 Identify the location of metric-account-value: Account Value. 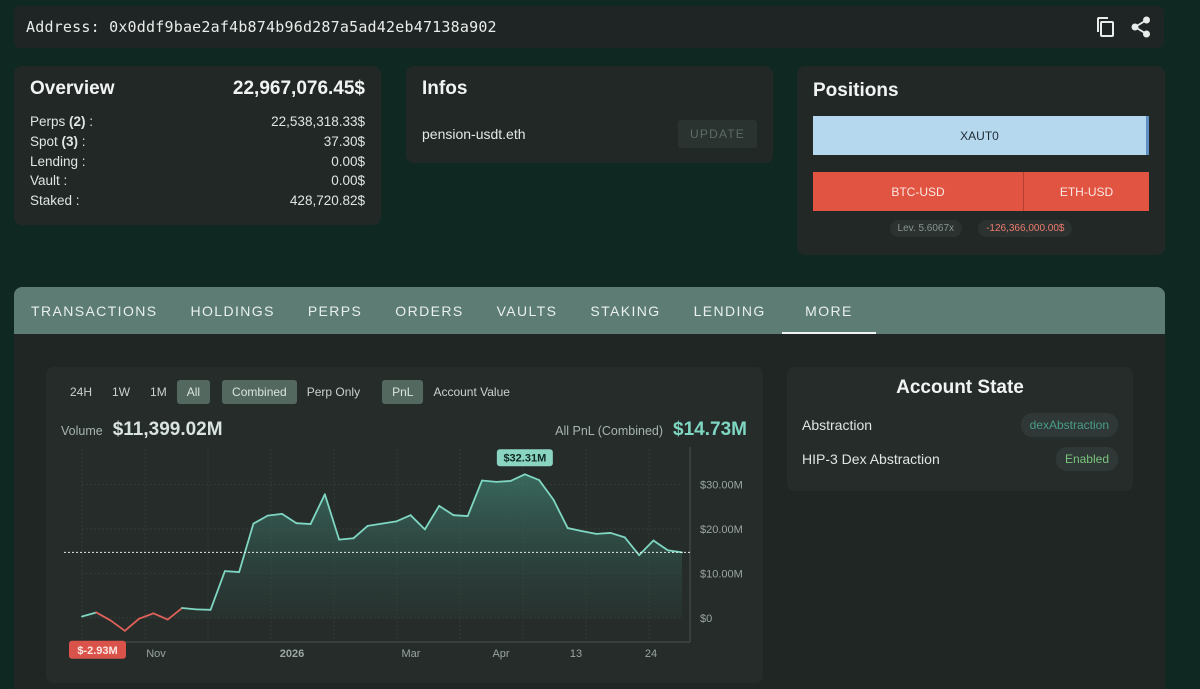
(471, 392).